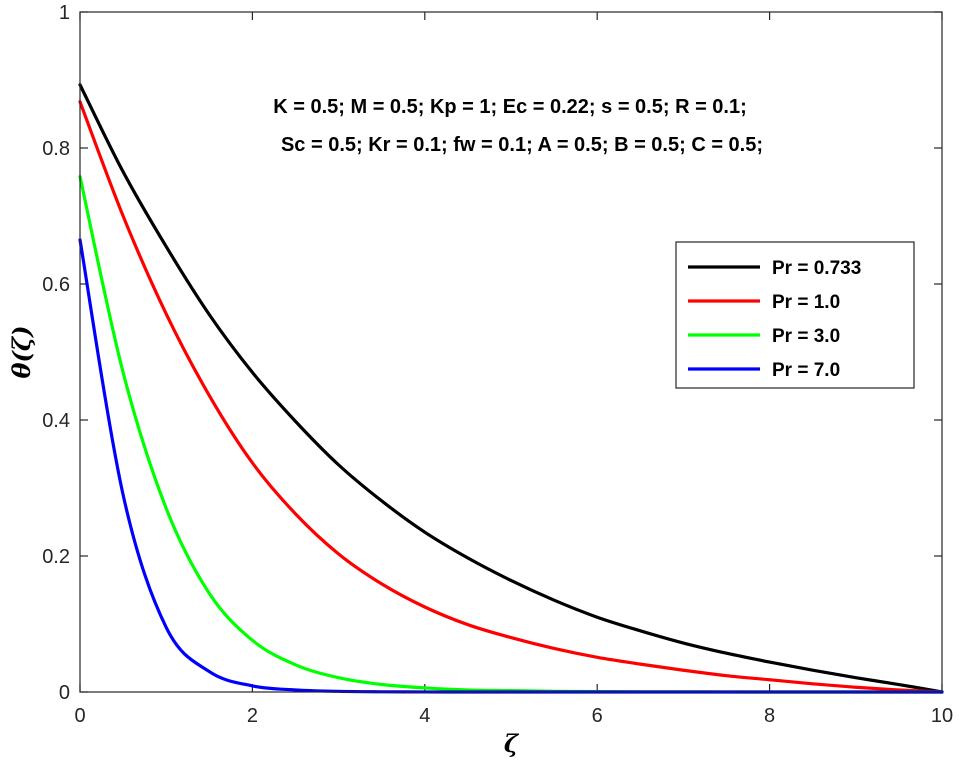 The image size is (962, 764). I want to click on x-tick-label: 8, so click(769, 716).